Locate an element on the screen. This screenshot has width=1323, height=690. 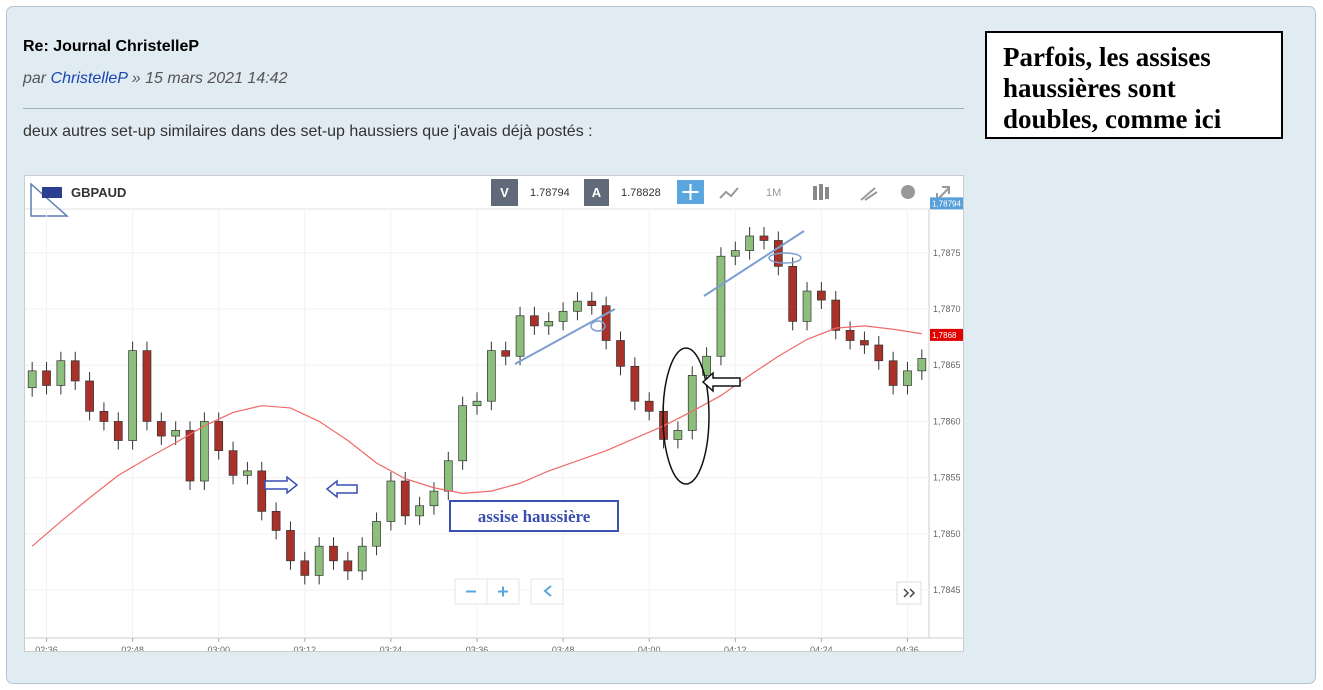
by: par is located at coordinates (35, 78).